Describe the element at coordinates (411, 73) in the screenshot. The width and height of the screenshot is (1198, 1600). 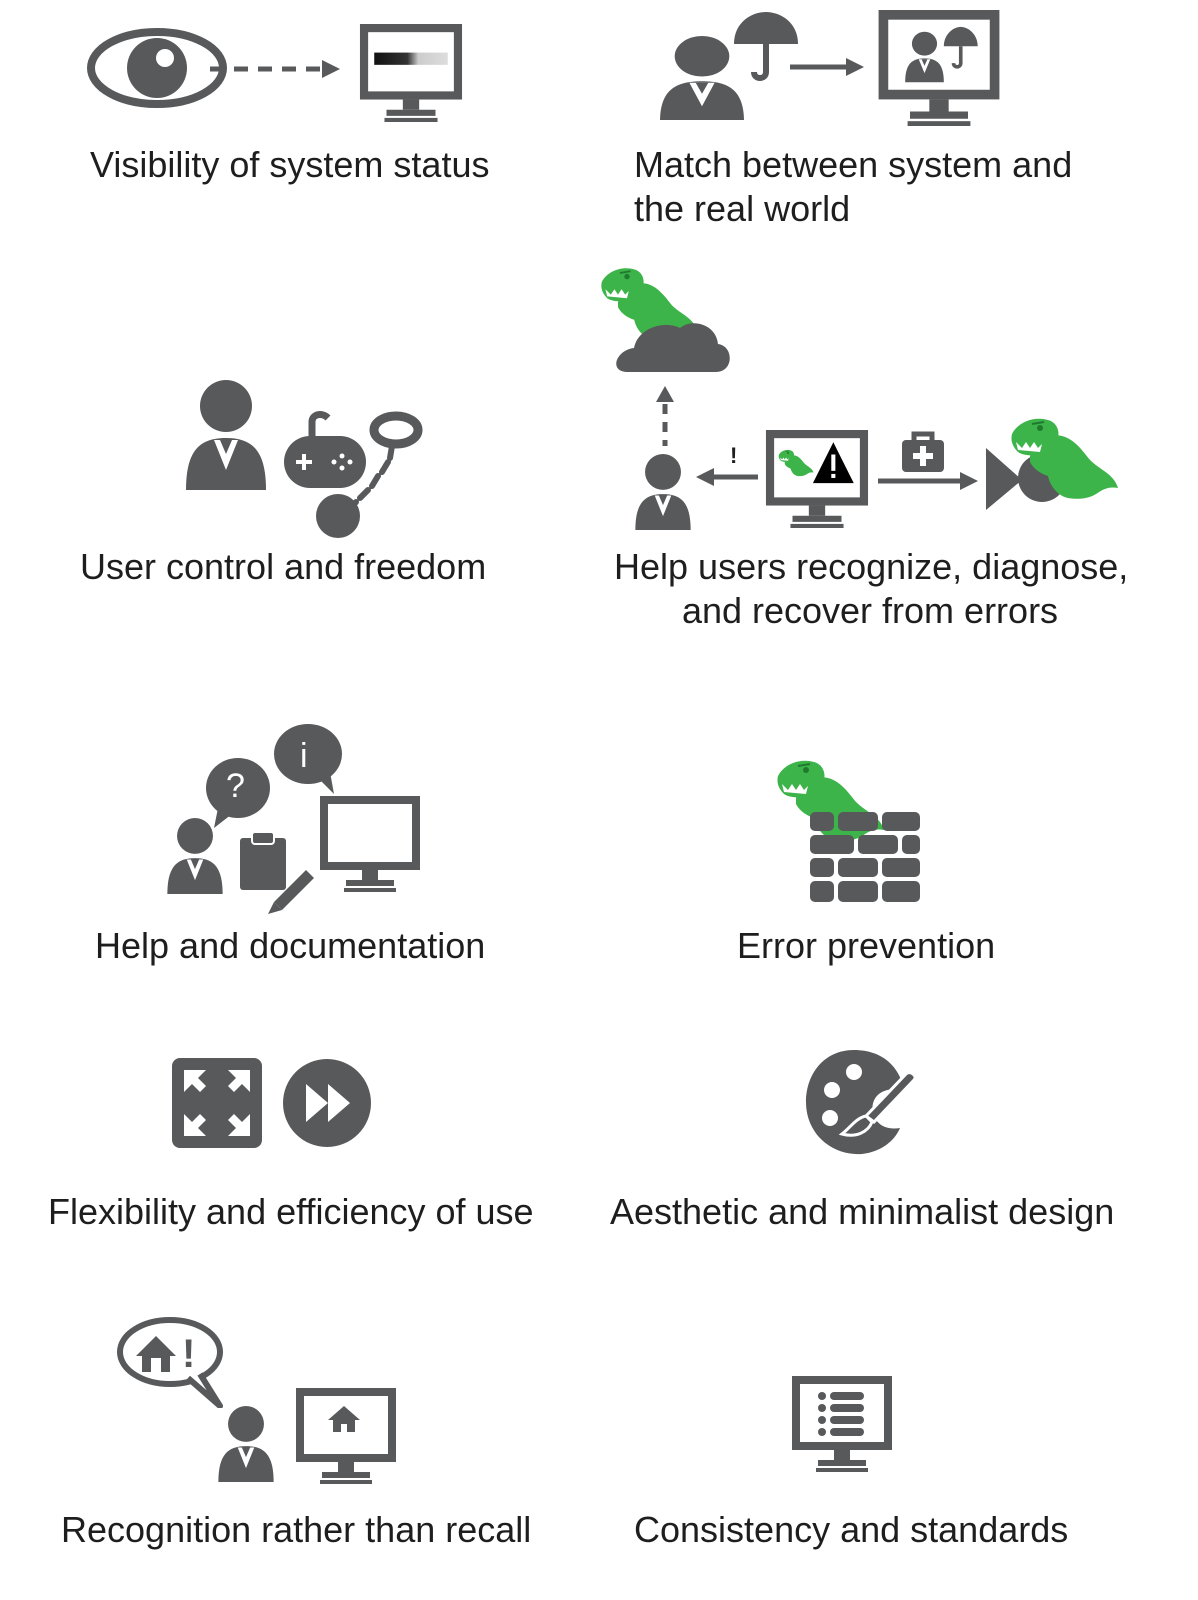
I see `monitor-progress-icon` at that location.